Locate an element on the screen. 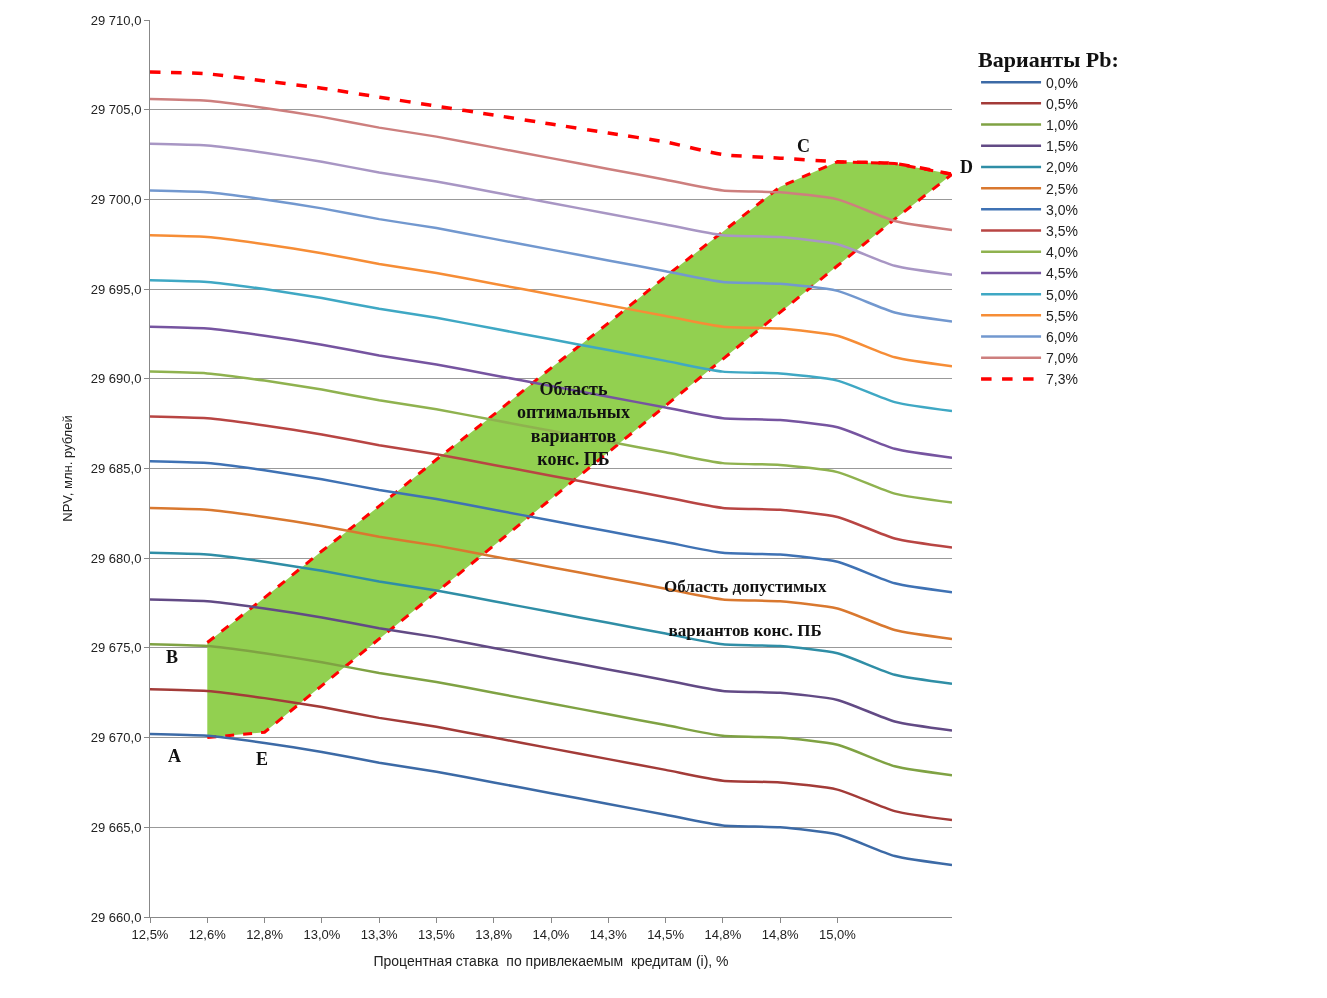  x-tick-label: 13,0% is located at coordinates (322, 934).